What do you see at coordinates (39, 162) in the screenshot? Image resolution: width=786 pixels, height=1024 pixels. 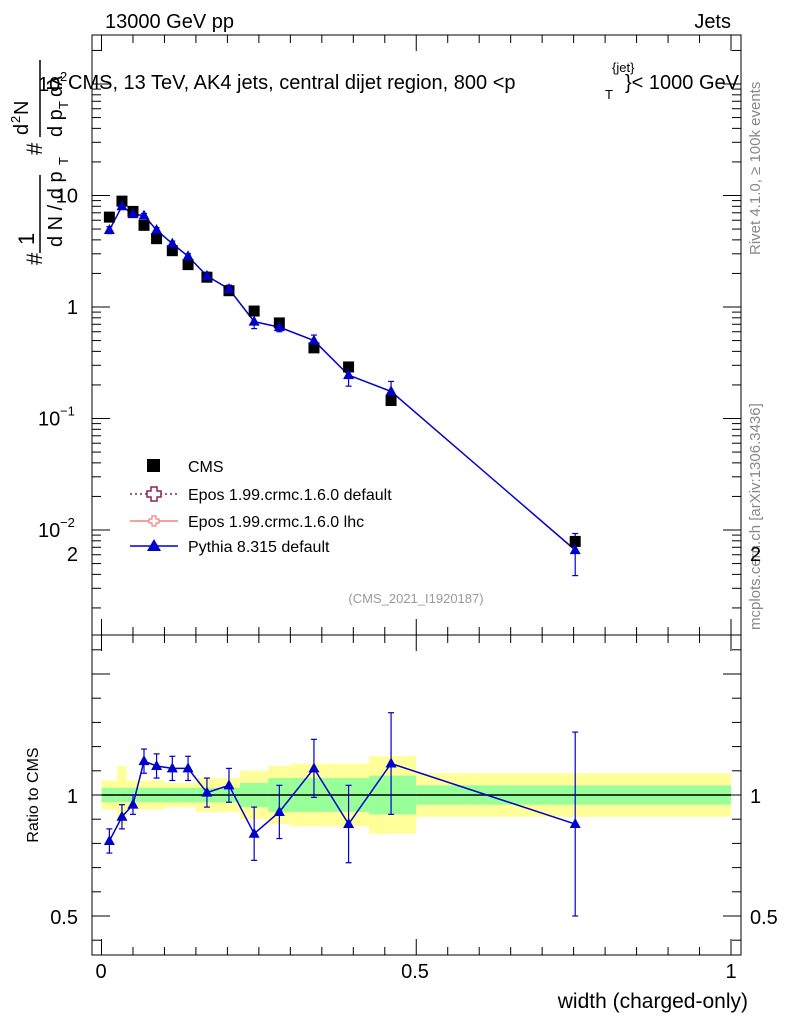 I see `main-y-axis-label: # 1 d N / d p T # d 2 N d p T dλ` at bounding box center [39, 162].